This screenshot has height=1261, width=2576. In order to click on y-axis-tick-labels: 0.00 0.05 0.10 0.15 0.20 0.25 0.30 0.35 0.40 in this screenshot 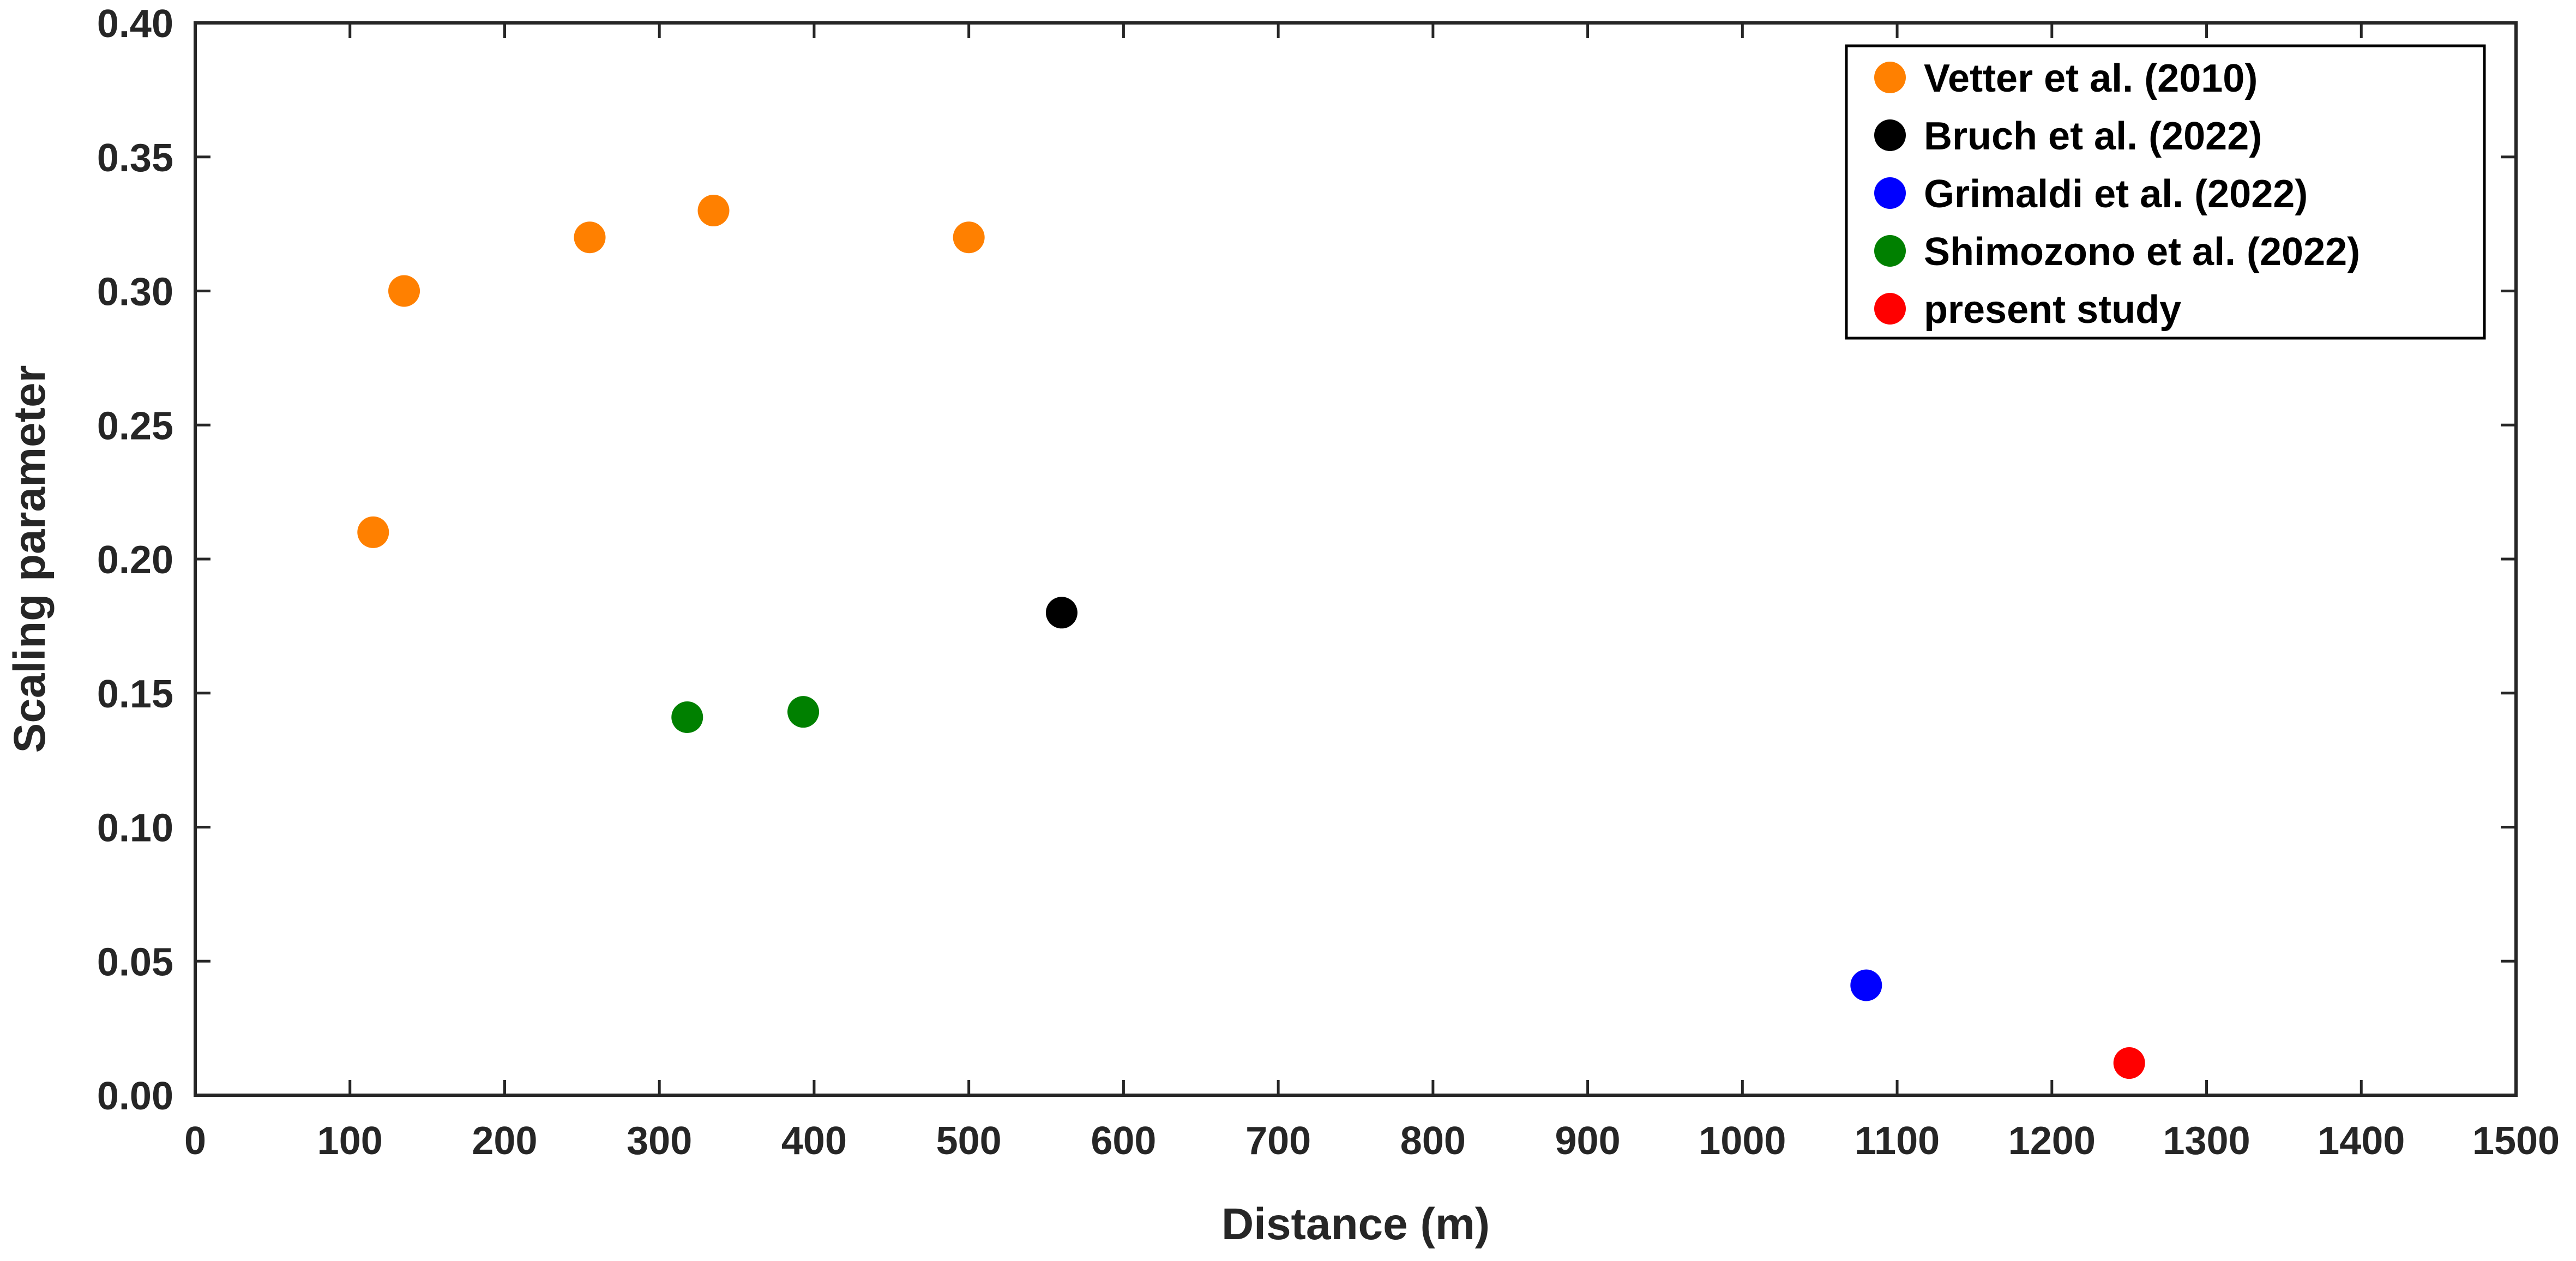, I will do `click(135, 560)`.